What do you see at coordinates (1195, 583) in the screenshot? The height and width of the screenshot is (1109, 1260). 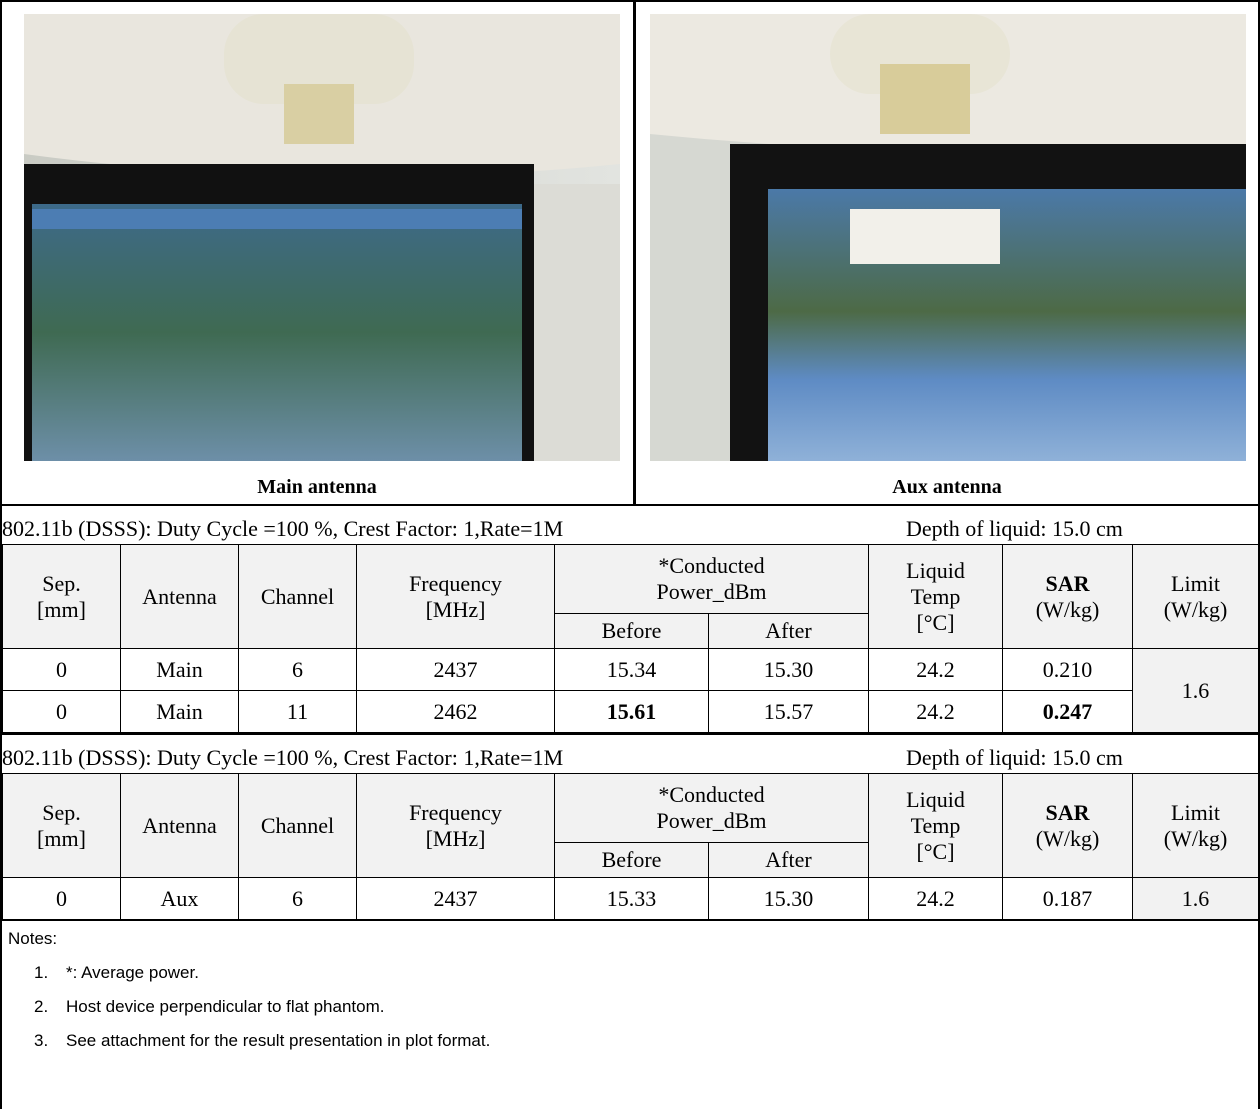 I see `header-text: Limit` at bounding box center [1195, 583].